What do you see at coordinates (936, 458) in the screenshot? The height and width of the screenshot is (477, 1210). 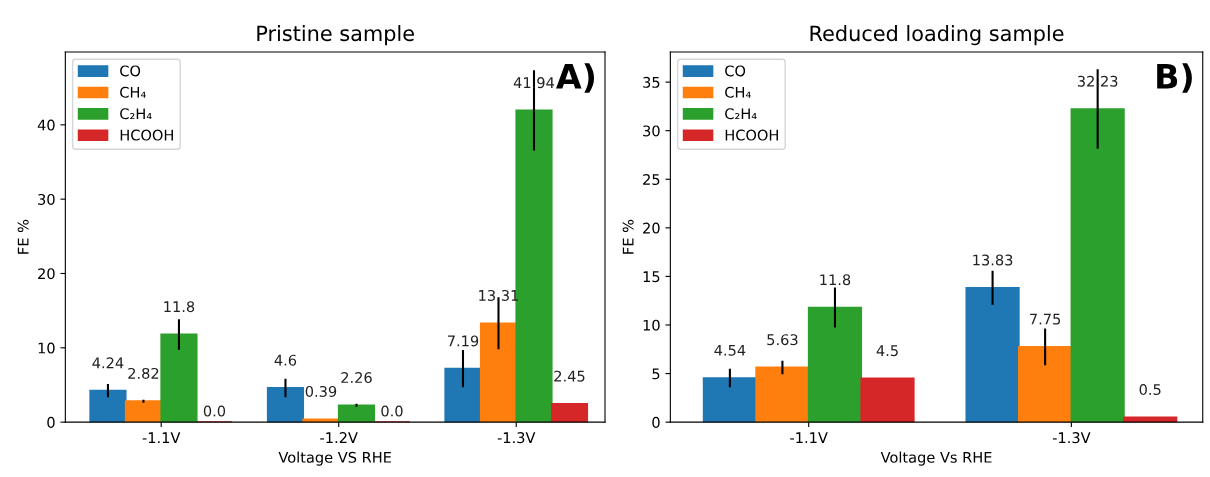 I see `x-axis-title: Voltage Vs RHE` at bounding box center [936, 458].